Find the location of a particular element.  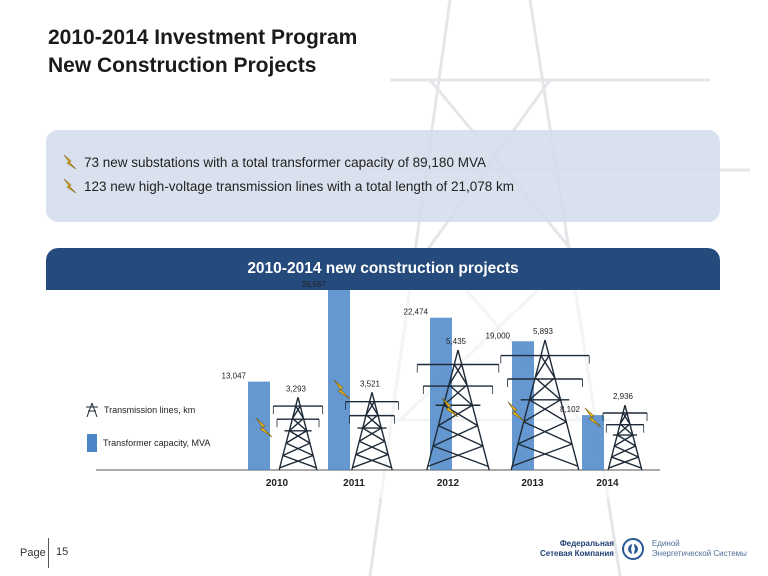

data-label-lines-2010: 3,293 is located at coordinates (296, 388).